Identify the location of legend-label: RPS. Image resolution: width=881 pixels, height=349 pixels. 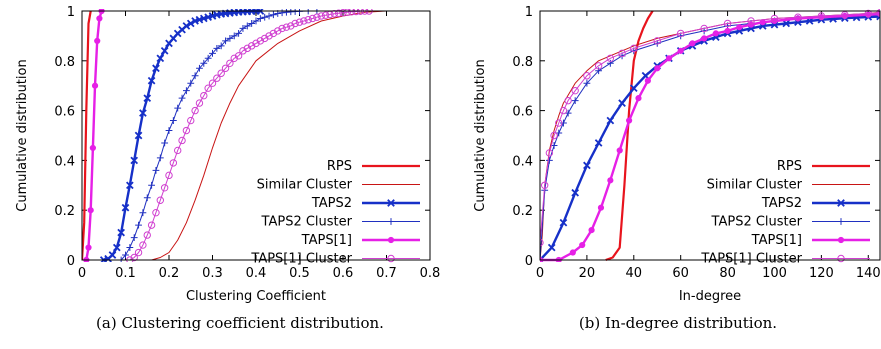
(339, 166).